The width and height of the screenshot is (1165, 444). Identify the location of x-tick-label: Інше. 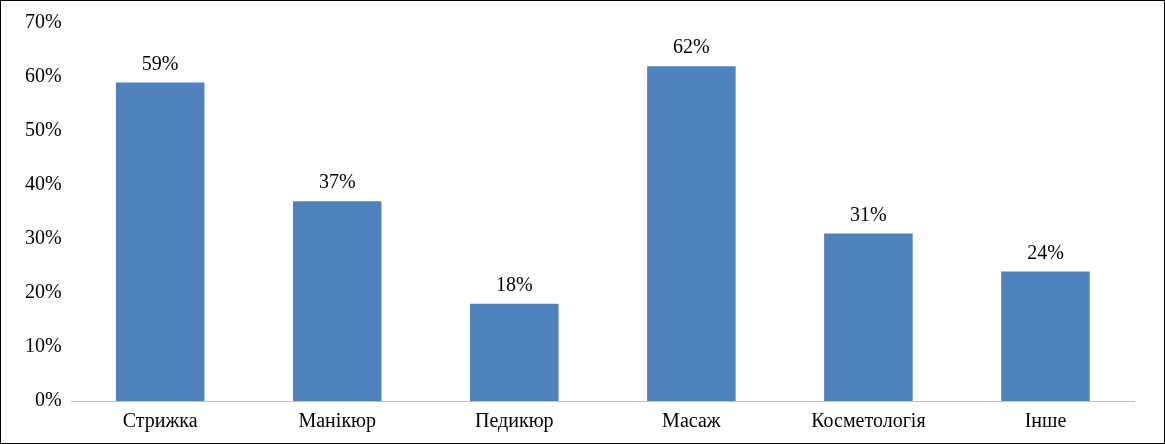
(1045, 420).